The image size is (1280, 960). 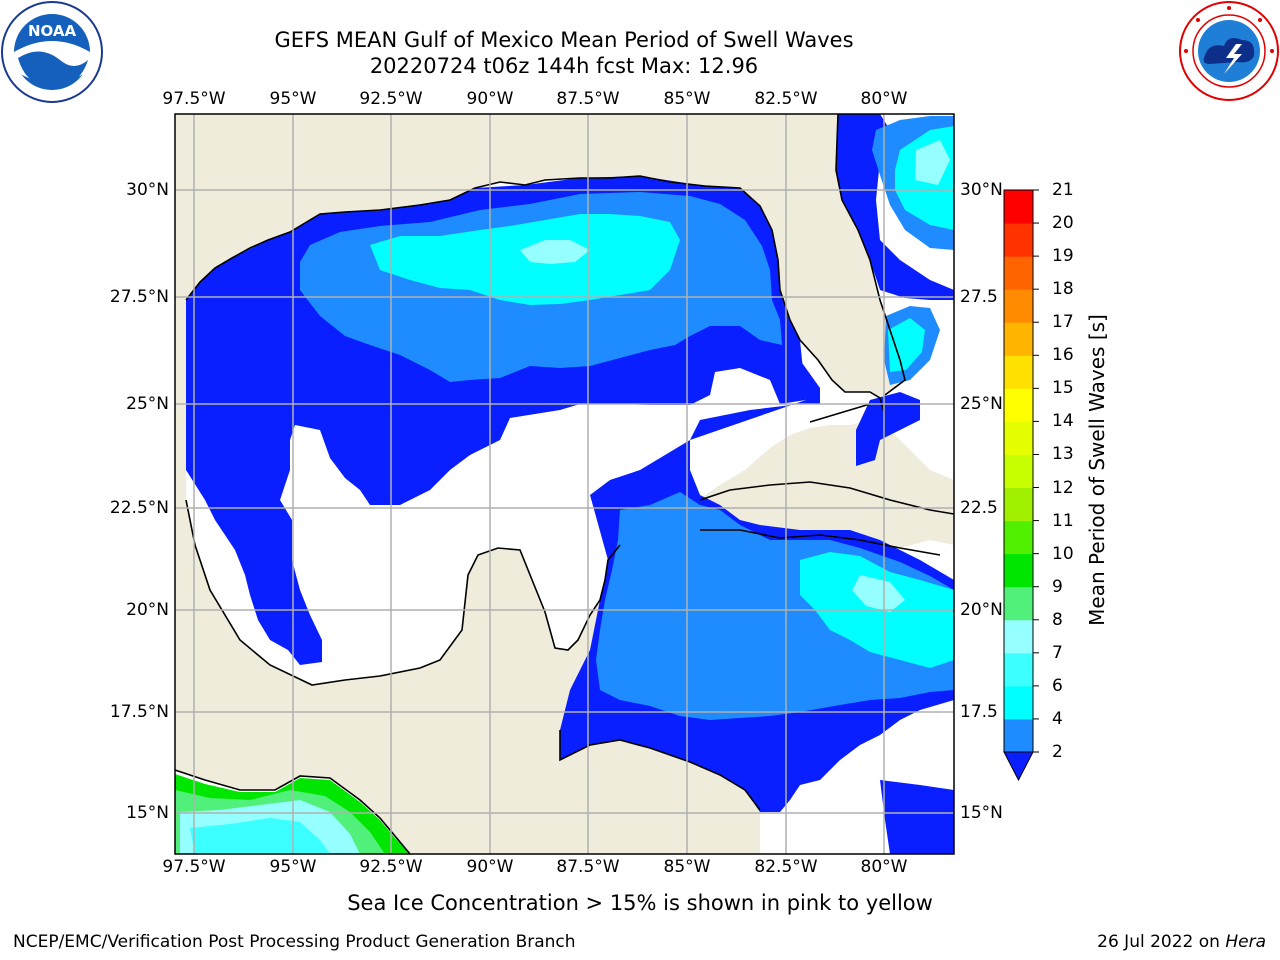 I want to click on lon-tick-bottom: 95°W, so click(x=293, y=867).